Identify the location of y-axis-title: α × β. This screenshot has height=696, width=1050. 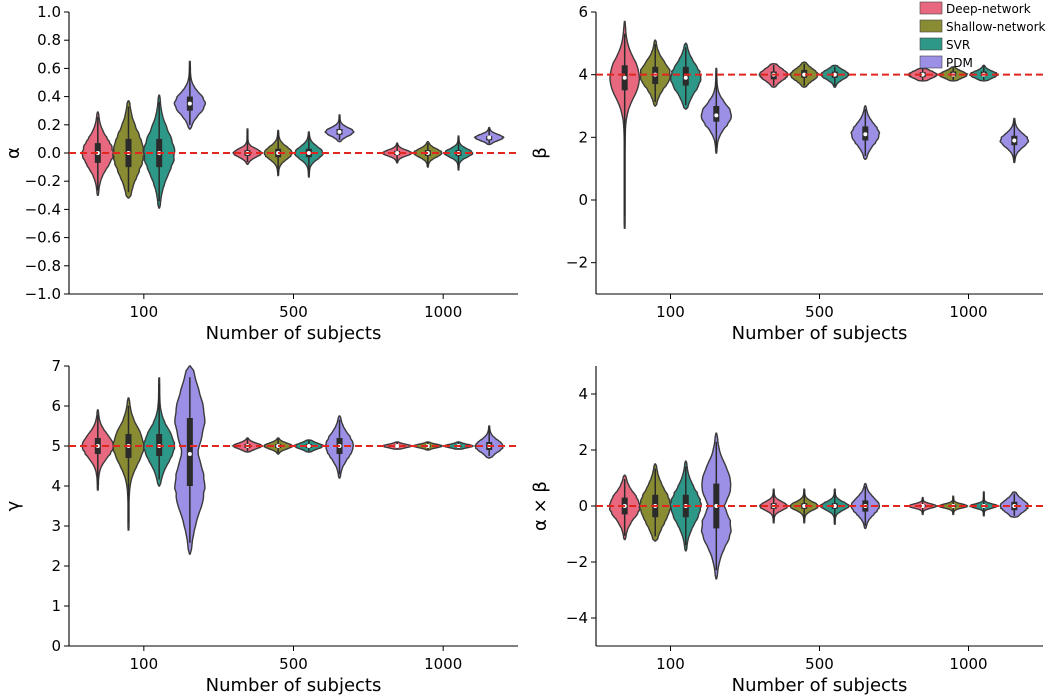
(540, 506).